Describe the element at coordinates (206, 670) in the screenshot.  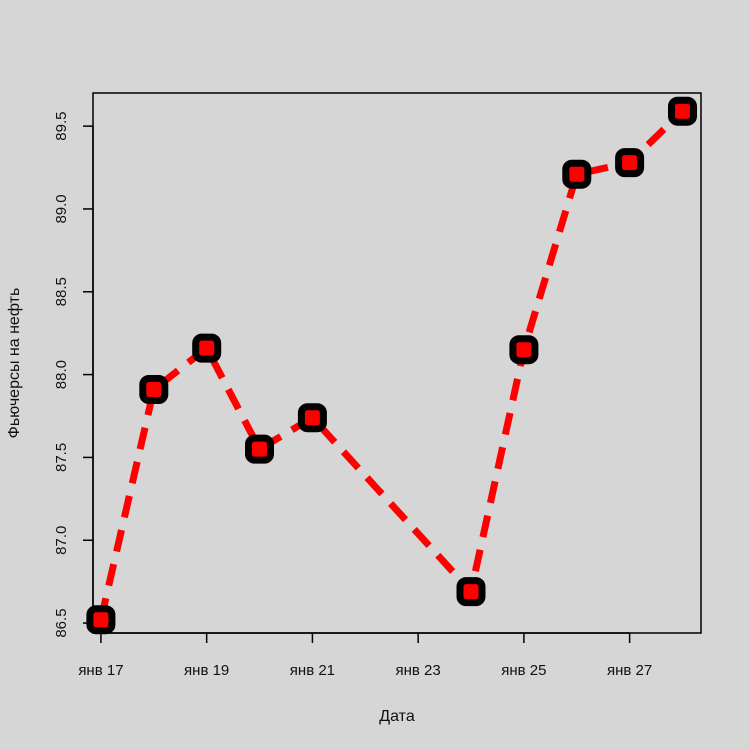
I see `x-tick-label: янв 19` at that location.